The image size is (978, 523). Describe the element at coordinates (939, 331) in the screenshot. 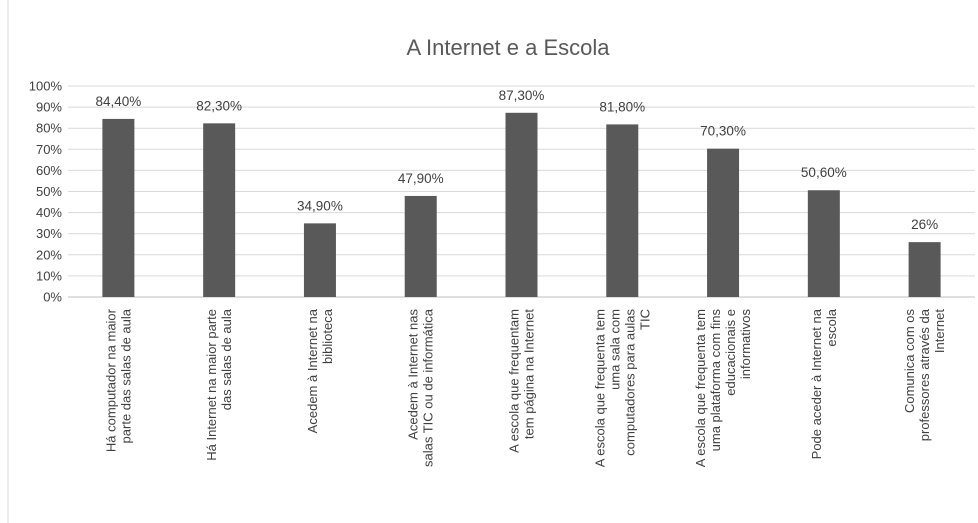

I see `category-label-line: Internet` at that location.